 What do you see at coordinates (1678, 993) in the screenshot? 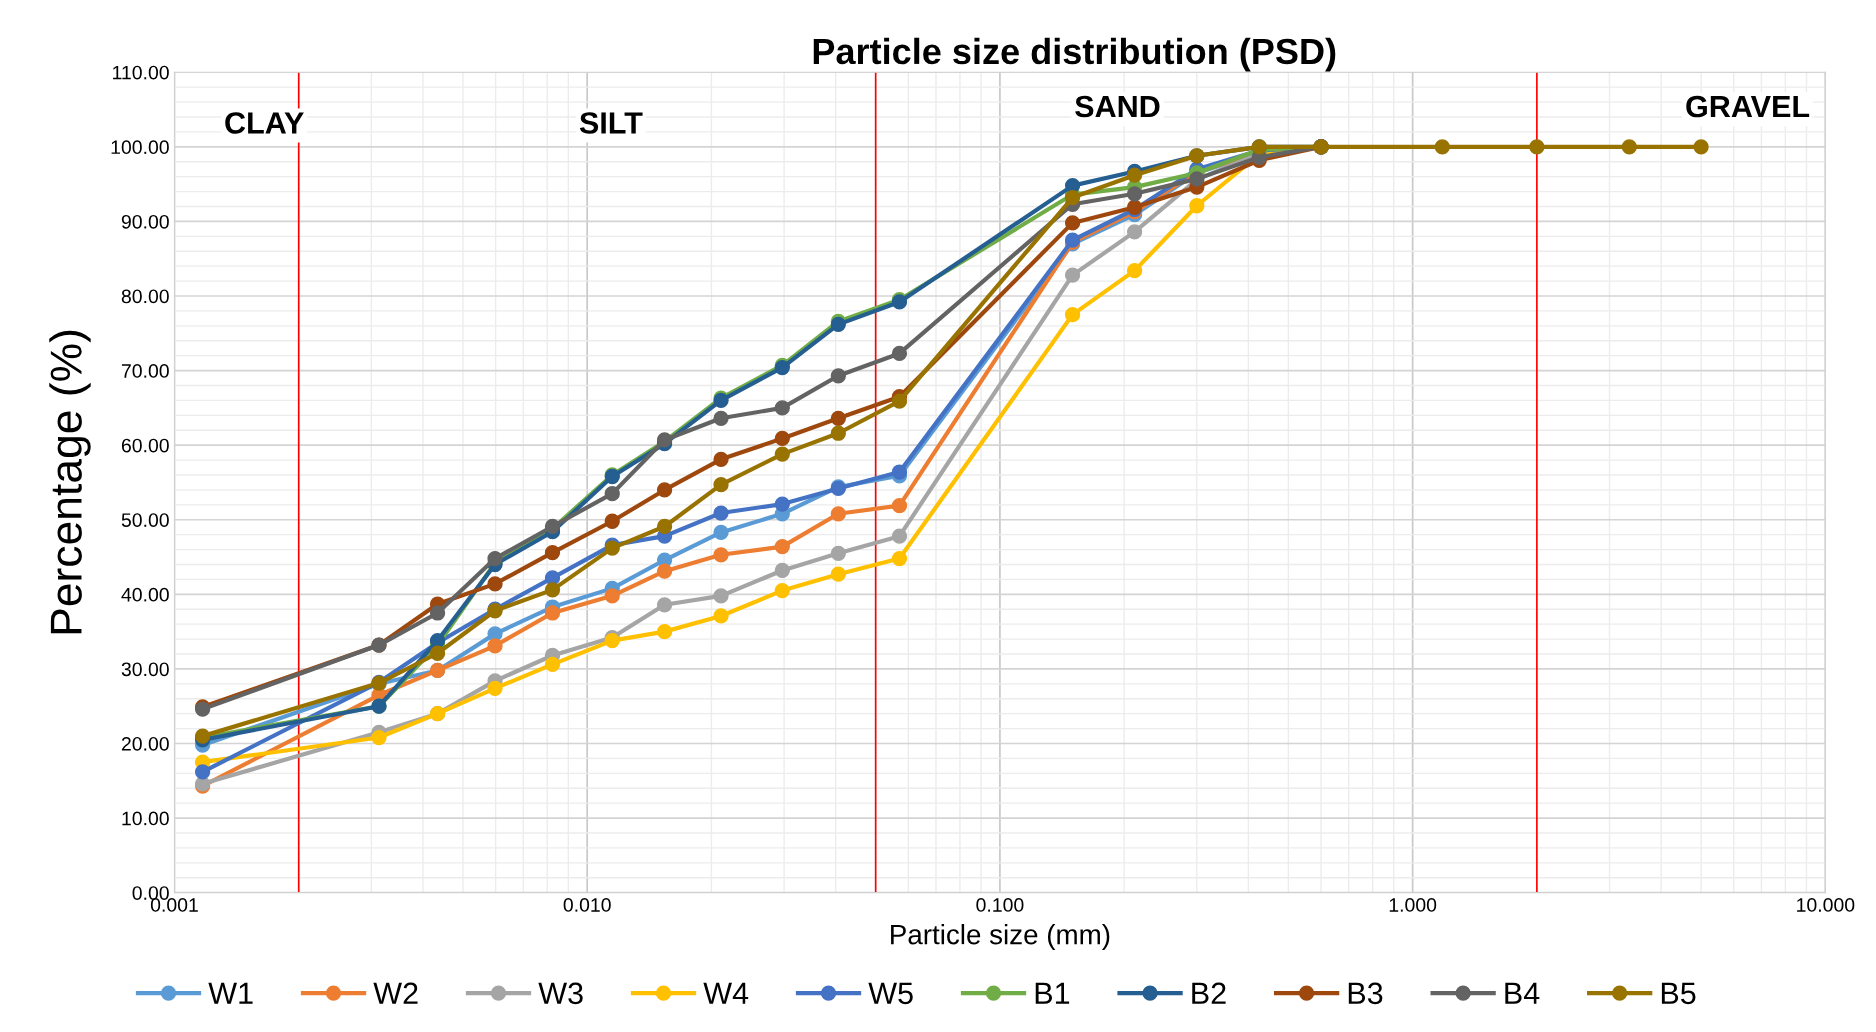
I see `legend-label: B5` at bounding box center [1678, 993].